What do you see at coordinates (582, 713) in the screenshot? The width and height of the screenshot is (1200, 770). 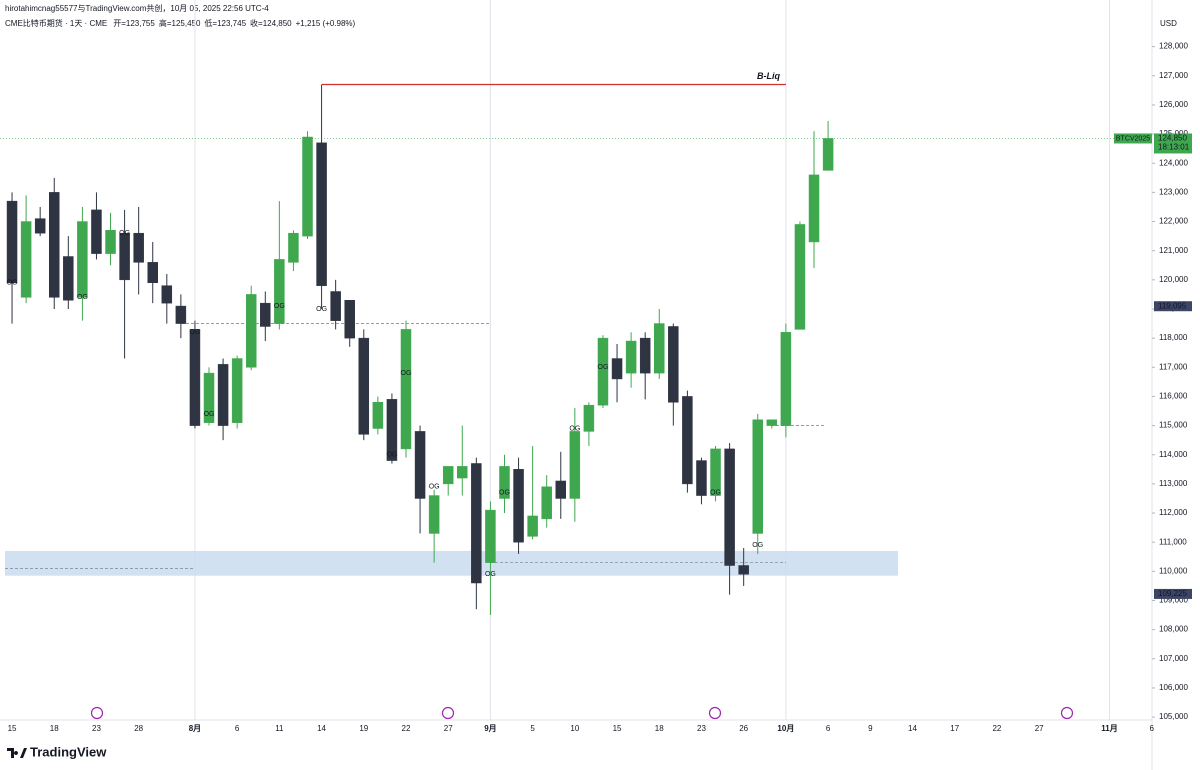 I see `event-icons` at bounding box center [582, 713].